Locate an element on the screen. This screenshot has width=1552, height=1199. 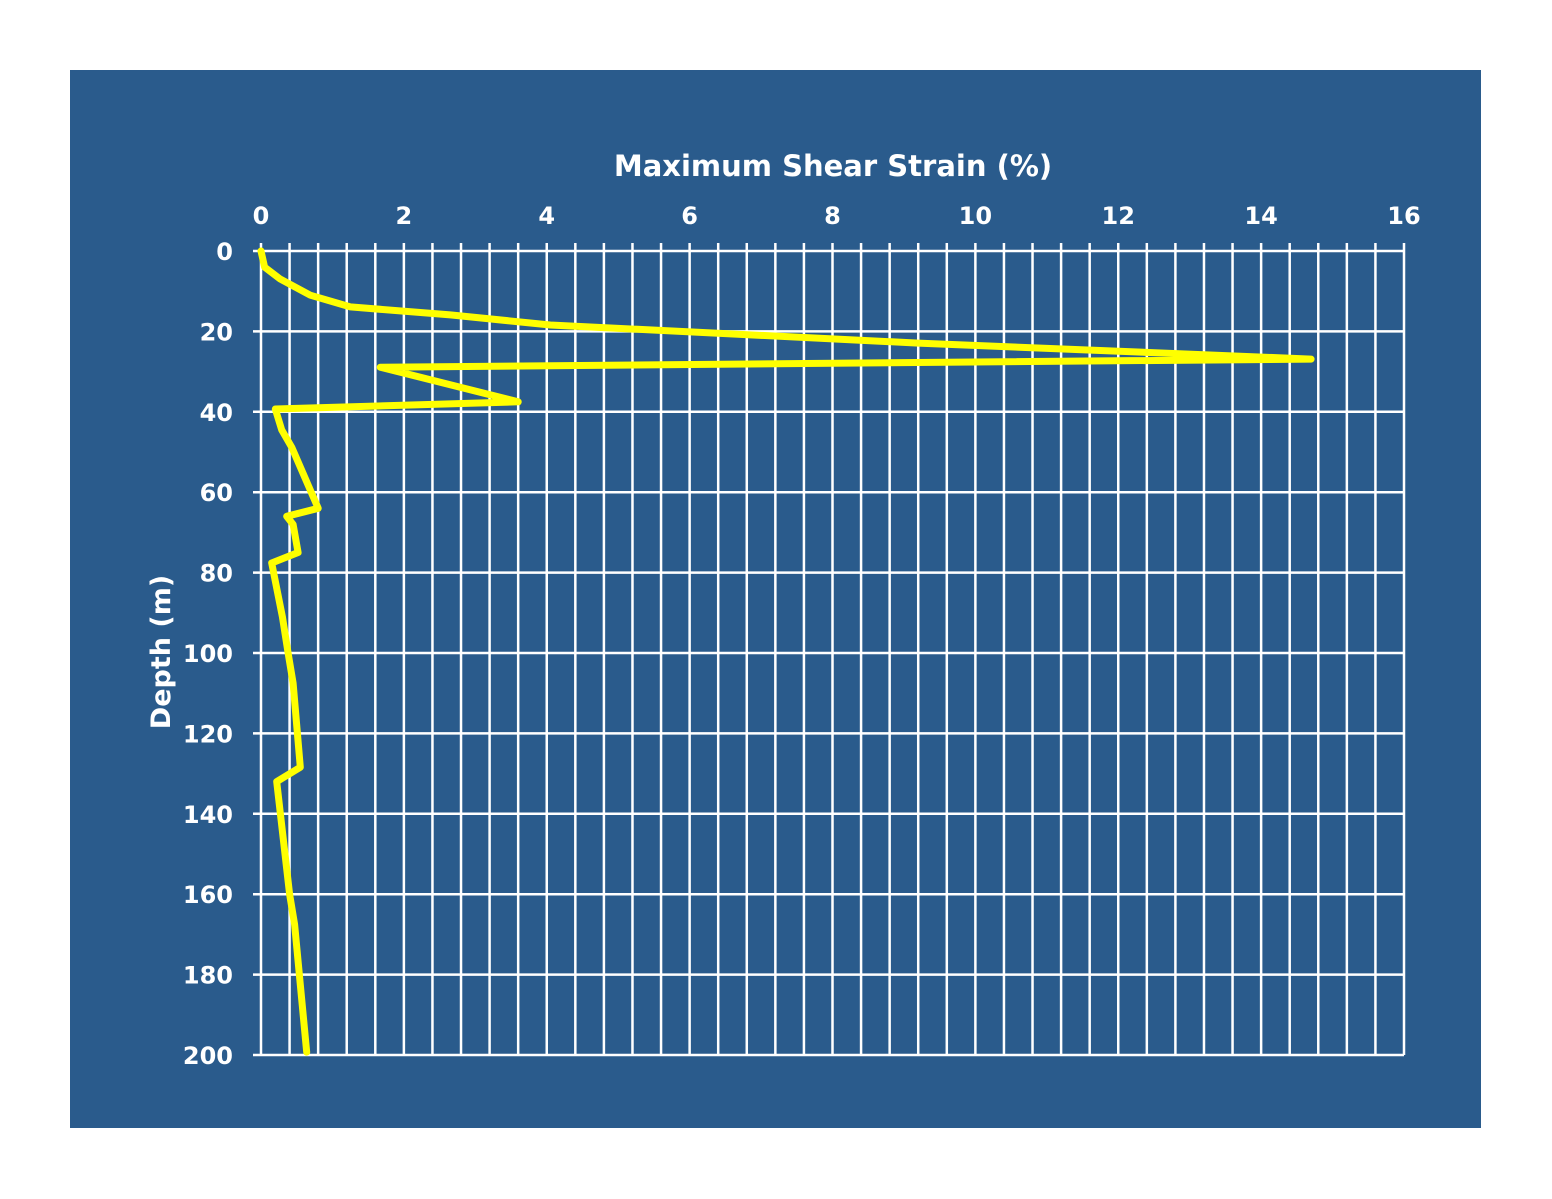
y-tick-label: 0 is located at coordinates (224, 252).